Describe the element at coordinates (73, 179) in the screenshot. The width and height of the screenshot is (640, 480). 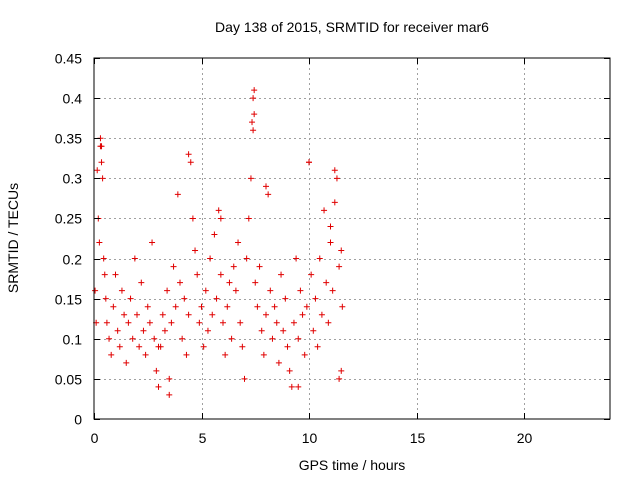
I see `y-tick-label: 0.3` at that location.